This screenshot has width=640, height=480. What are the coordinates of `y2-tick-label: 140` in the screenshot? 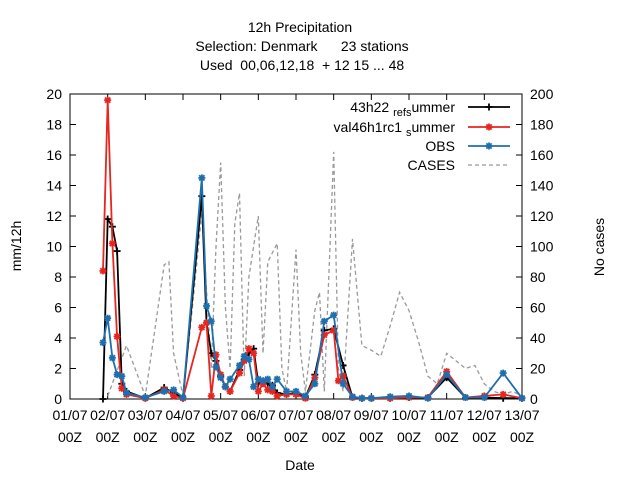 It's located at (542, 186).